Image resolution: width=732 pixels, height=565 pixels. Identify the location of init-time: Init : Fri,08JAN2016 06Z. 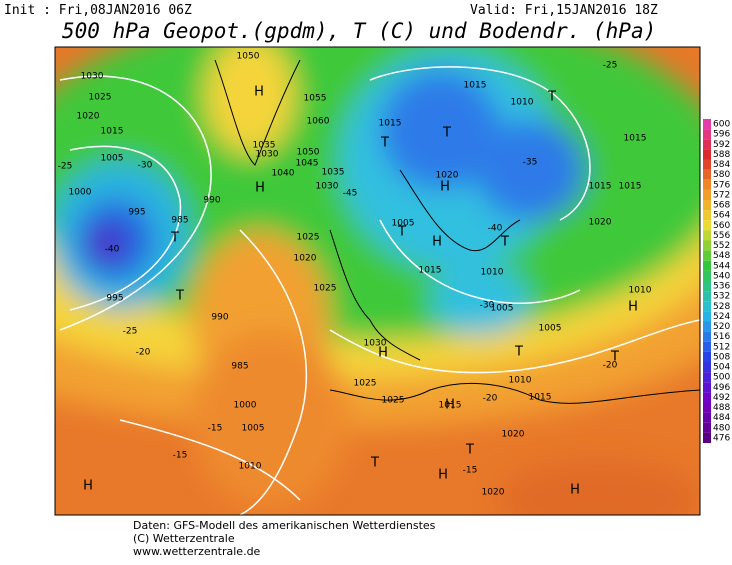
(98, 10).